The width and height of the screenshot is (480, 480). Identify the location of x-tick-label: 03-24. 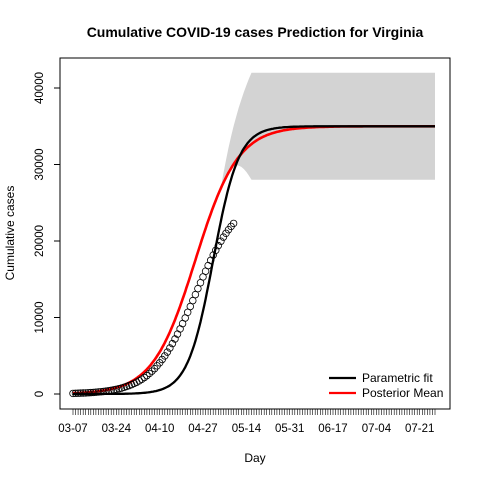
(117, 429).